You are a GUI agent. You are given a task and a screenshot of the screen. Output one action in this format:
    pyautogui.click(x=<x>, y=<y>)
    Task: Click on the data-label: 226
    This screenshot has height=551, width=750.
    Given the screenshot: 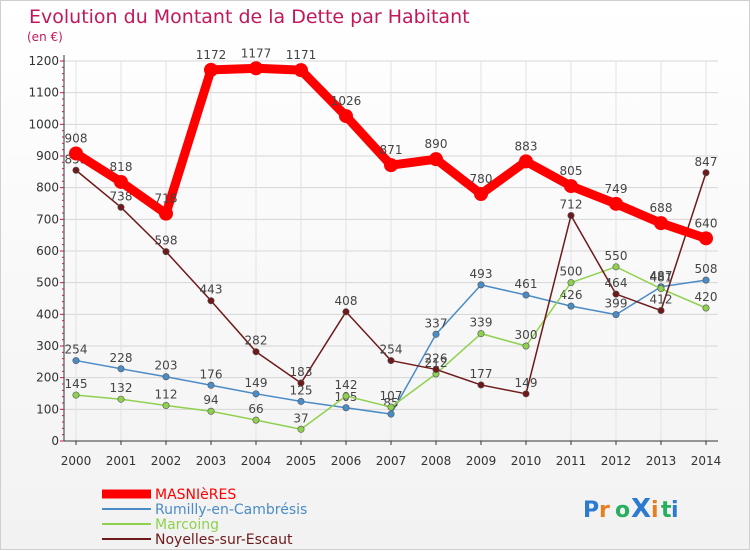 What is the action you would take?
    pyautogui.click(x=436, y=358)
    